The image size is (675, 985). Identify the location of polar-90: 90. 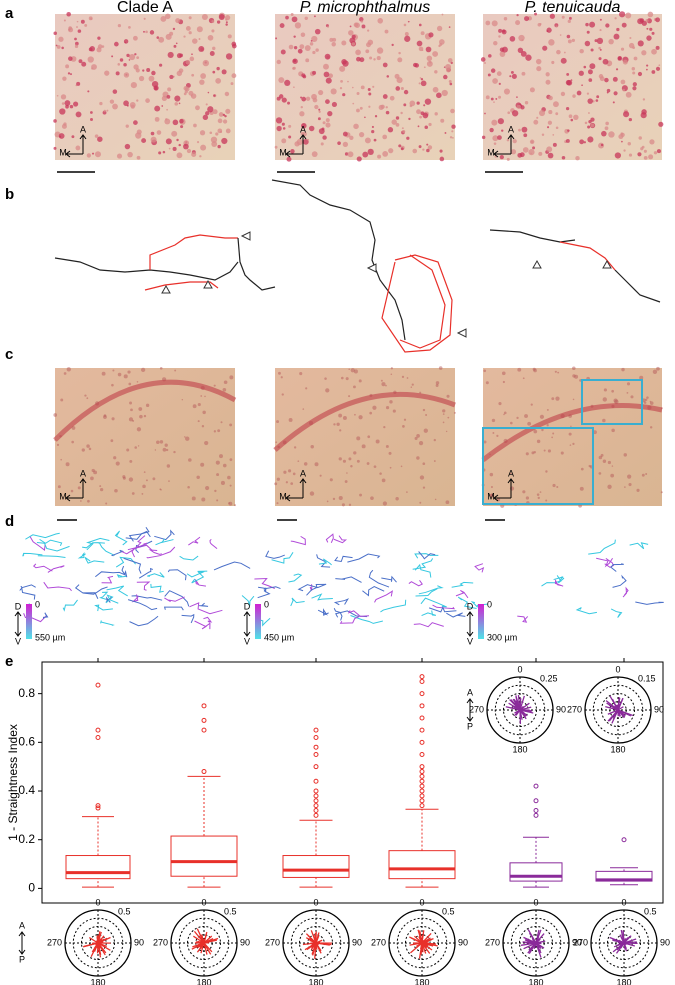
(245, 942).